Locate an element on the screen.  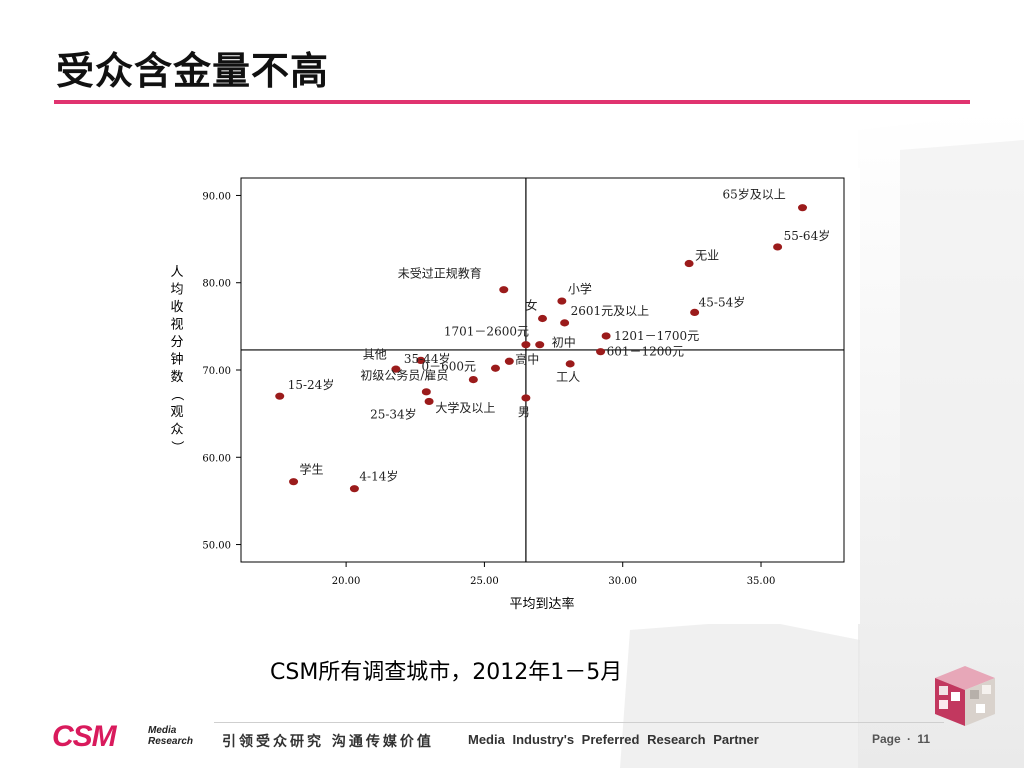
data-point-label: 工人 is located at coordinates (568, 377).